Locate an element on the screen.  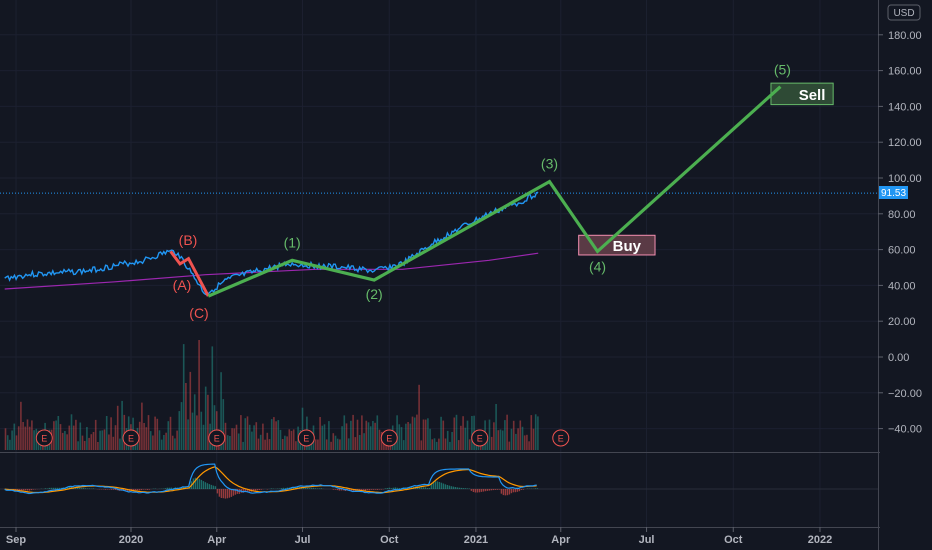
price-tick-label: 180.00 is located at coordinates (905, 36).